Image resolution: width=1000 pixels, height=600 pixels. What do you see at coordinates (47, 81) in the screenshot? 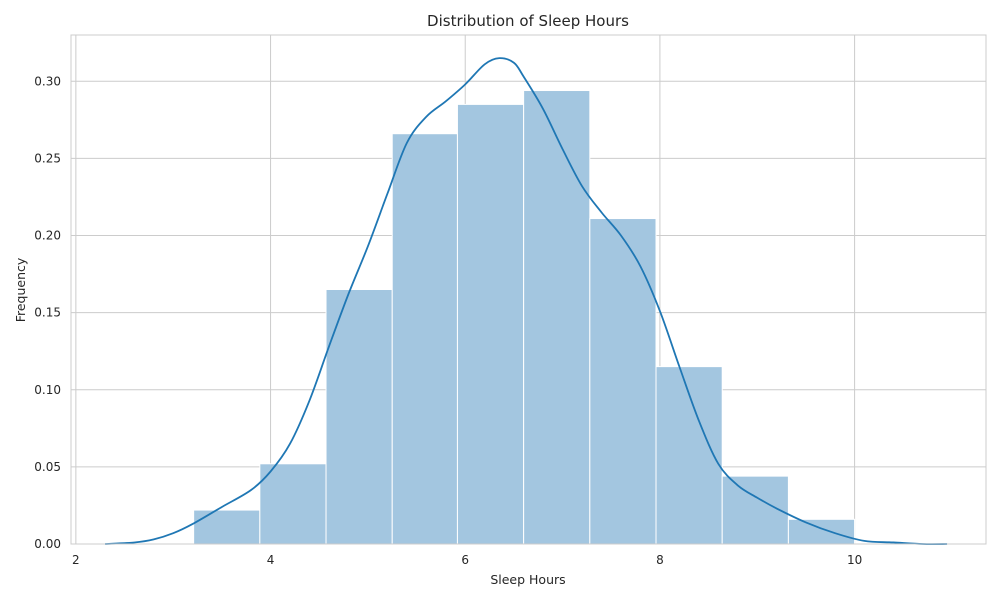
I see `y-tick-label: 0.30` at bounding box center [47, 81].